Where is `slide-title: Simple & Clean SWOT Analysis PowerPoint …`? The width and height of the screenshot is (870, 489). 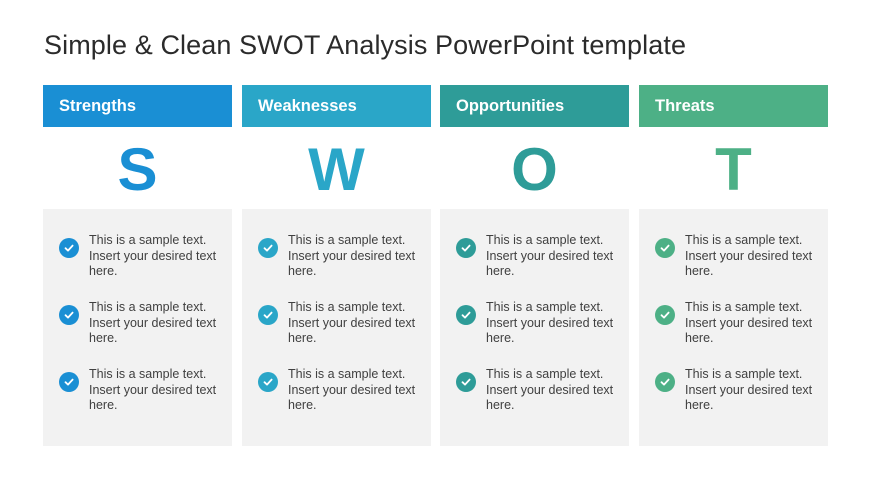
slide-title: Simple & Clean SWOT Analysis PowerPoint … is located at coordinates (365, 45).